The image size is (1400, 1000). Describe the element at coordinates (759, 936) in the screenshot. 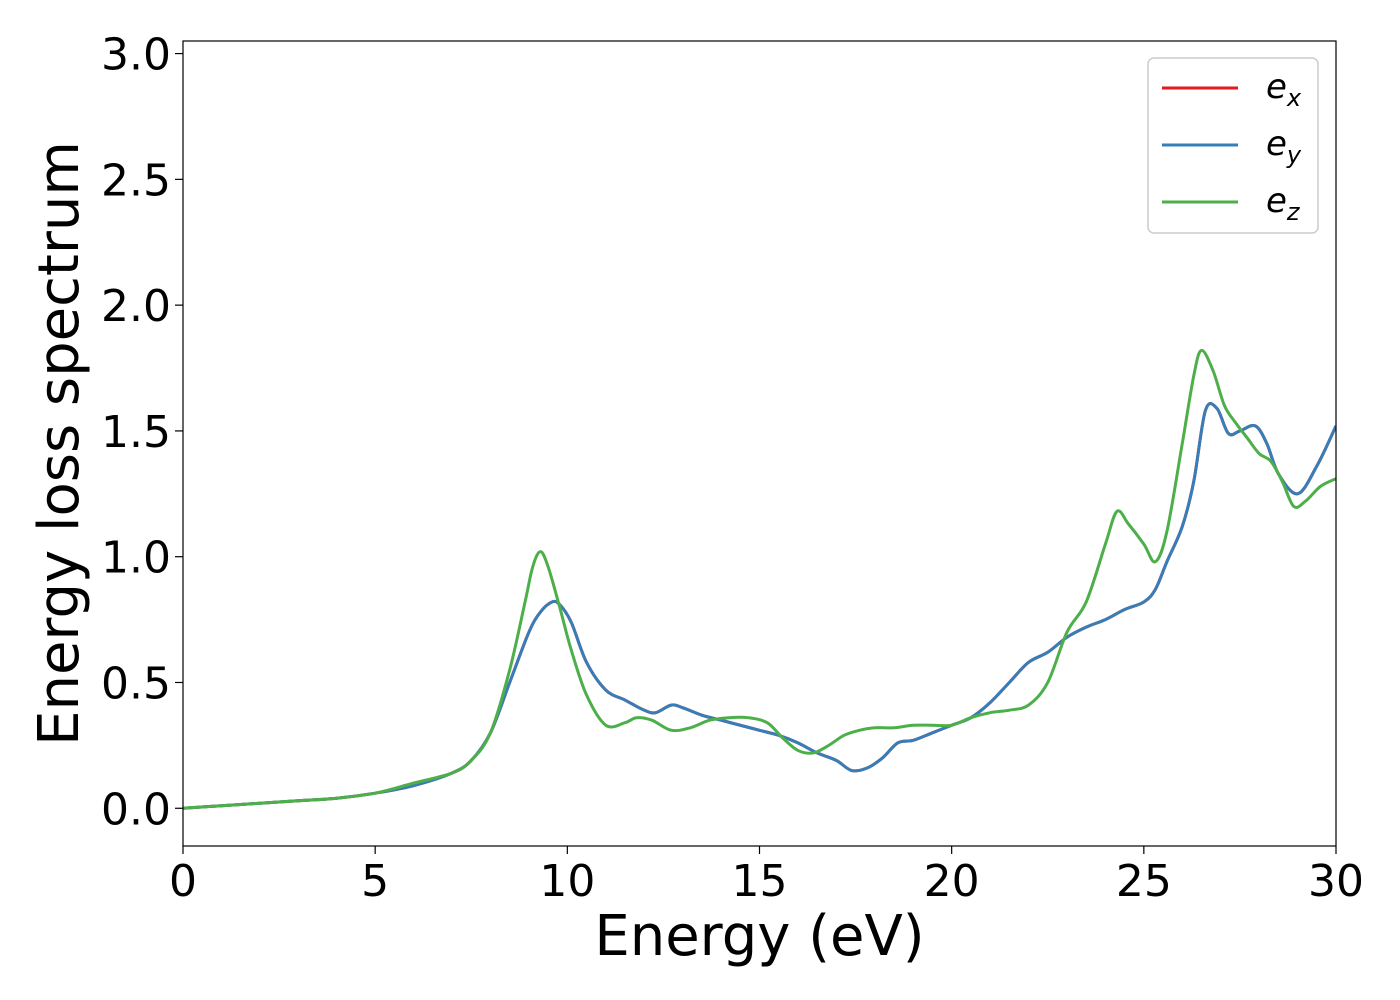

I see `x-axis-label: Energy (eV)` at that location.